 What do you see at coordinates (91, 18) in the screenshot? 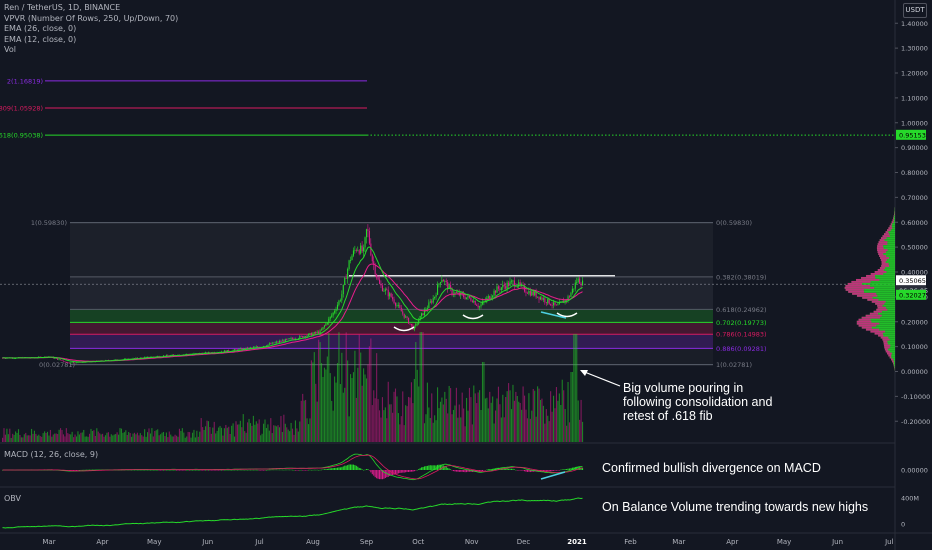
I see `vpvr-label: VPVR (Number Of Rows, 250, Up/Down, 70)` at bounding box center [91, 18].